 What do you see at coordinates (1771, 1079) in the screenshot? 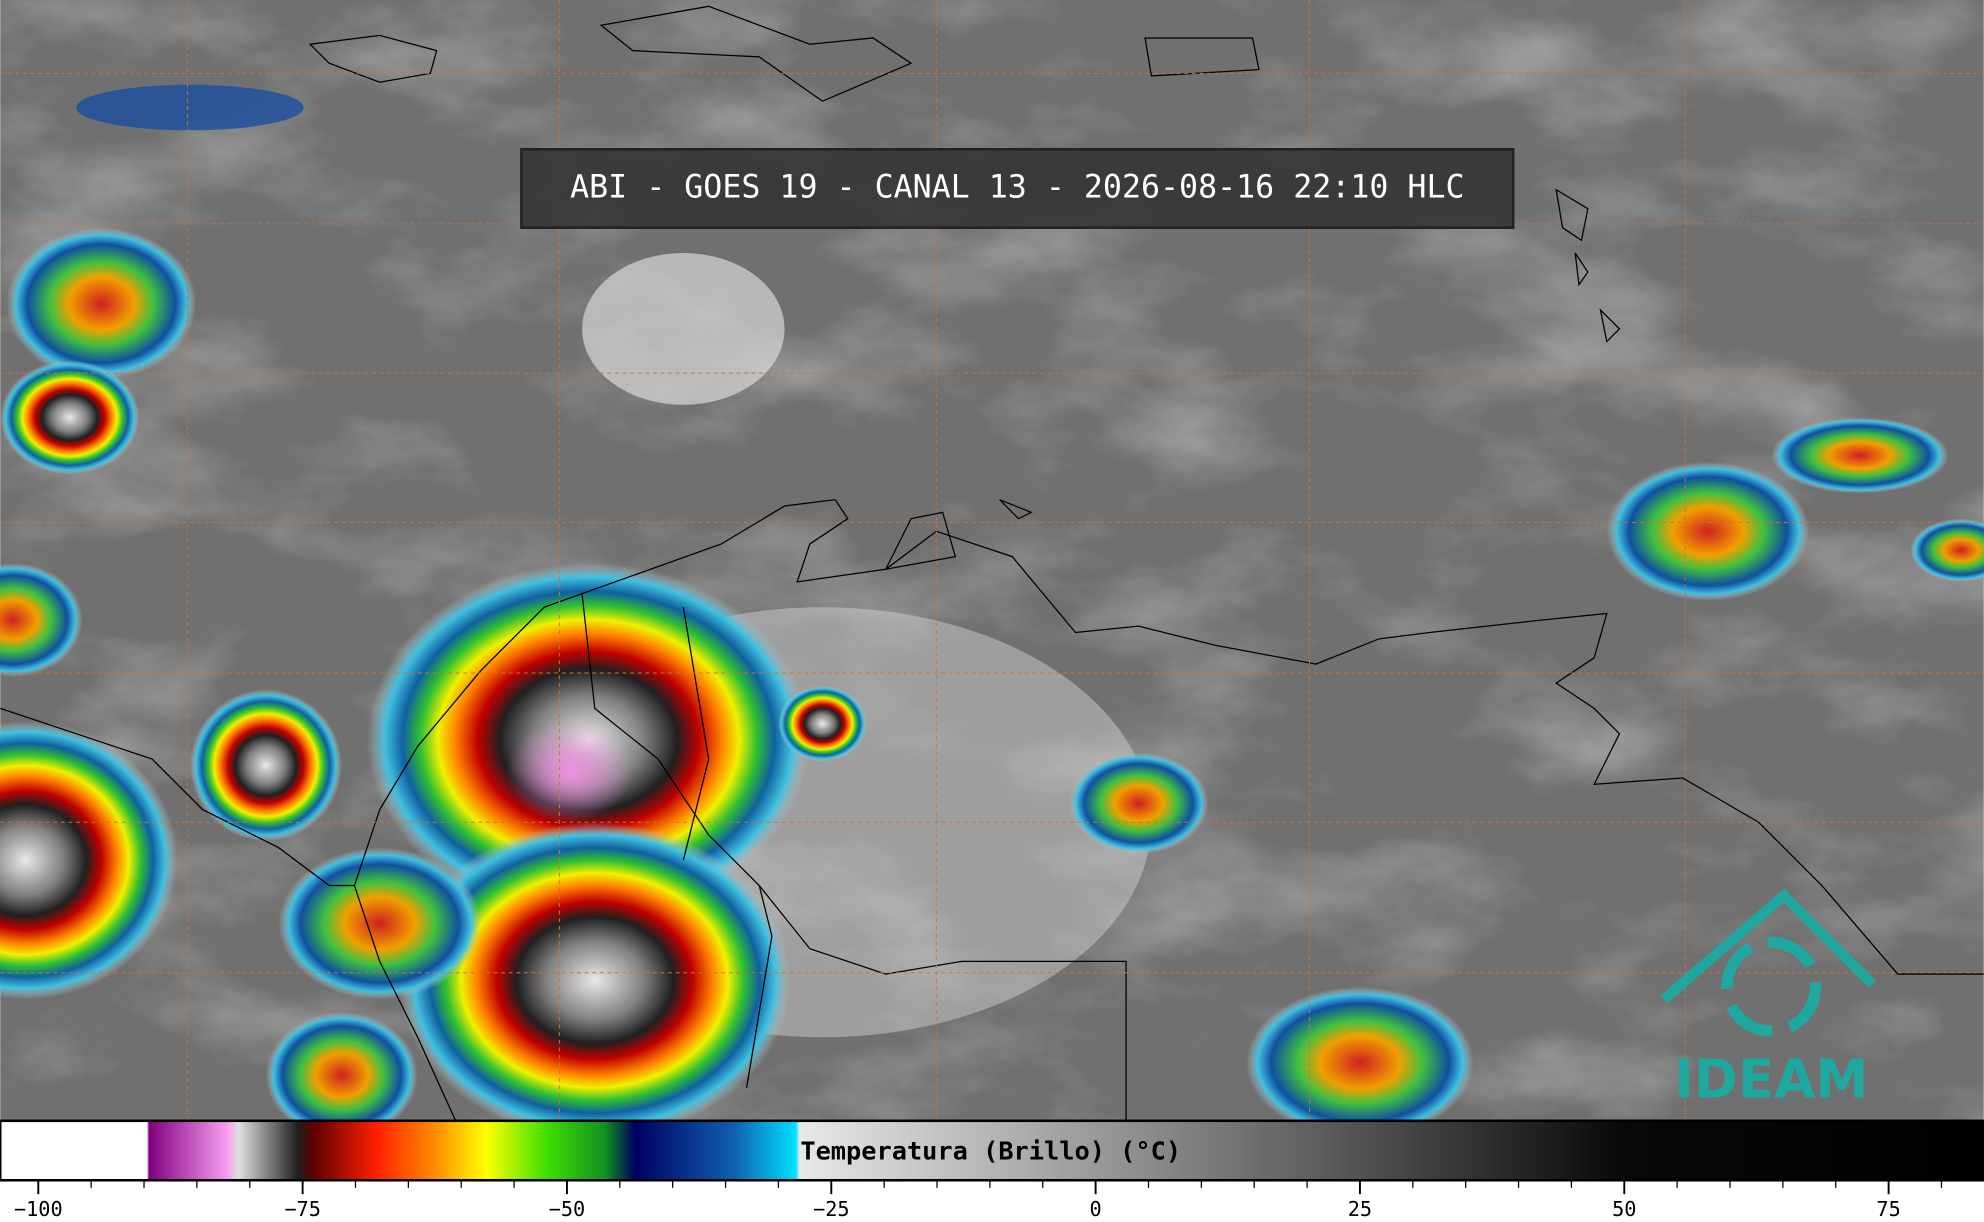
I see `logo-text: IDEAM` at bounding box center [1771, 1079].